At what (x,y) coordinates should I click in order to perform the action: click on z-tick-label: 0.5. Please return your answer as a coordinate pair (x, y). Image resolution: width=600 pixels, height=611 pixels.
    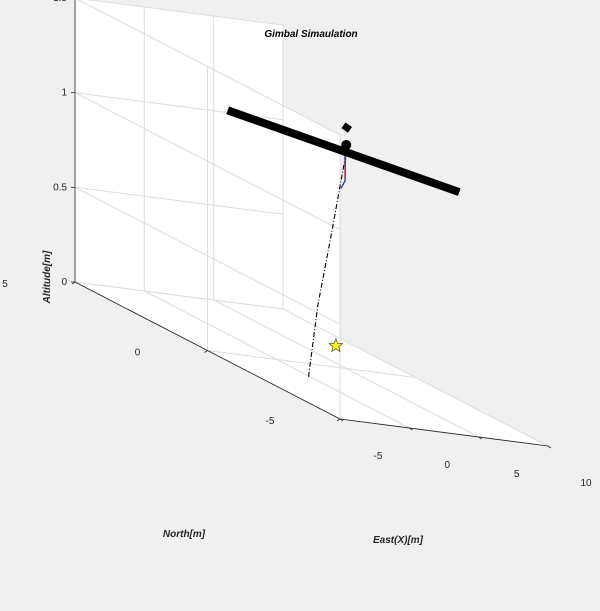
    Looking at the image, I should click on (60, 187).